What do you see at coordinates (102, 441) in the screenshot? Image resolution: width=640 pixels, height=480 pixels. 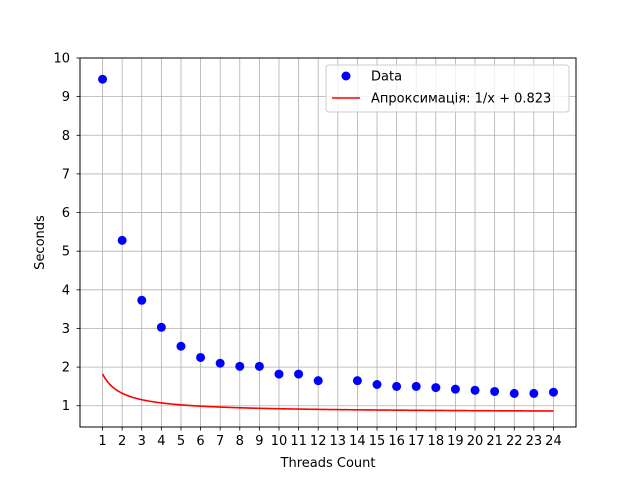 I see `x-tick-label: 1` at bounding box center [102, 441].